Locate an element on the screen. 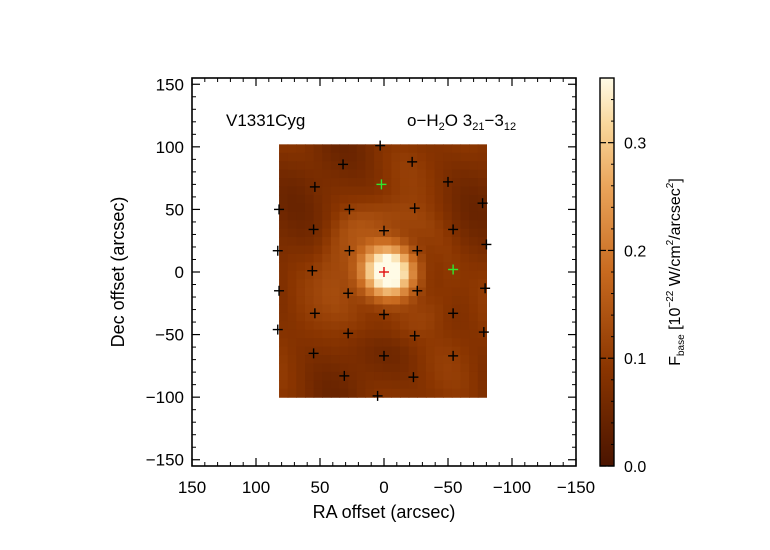  y-tick-label: 0 is located at coordinates (179, 272).